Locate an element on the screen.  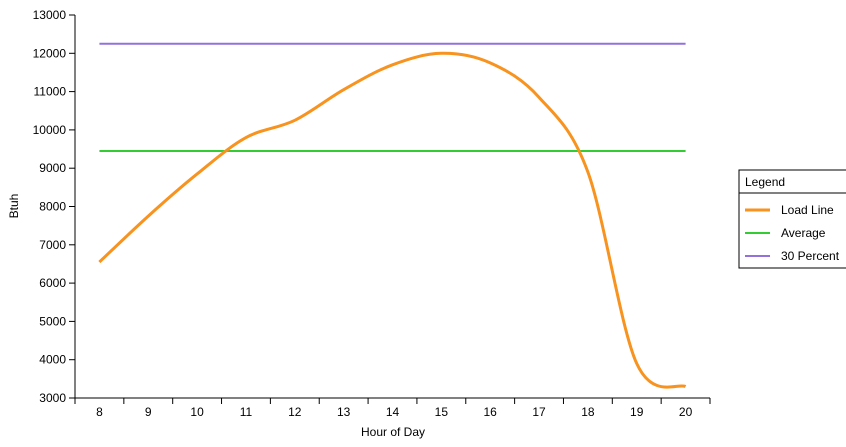
legend-title: Legend is located at coordinates (765, 182).